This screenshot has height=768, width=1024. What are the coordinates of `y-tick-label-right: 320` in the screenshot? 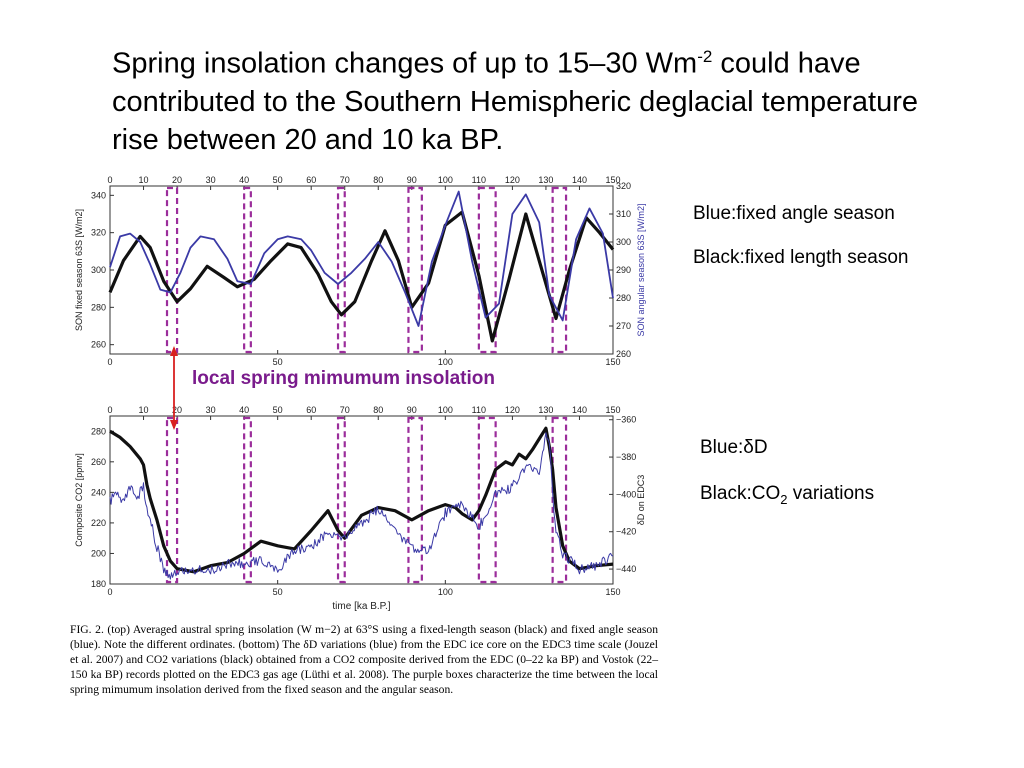 It's located at (623, 186).